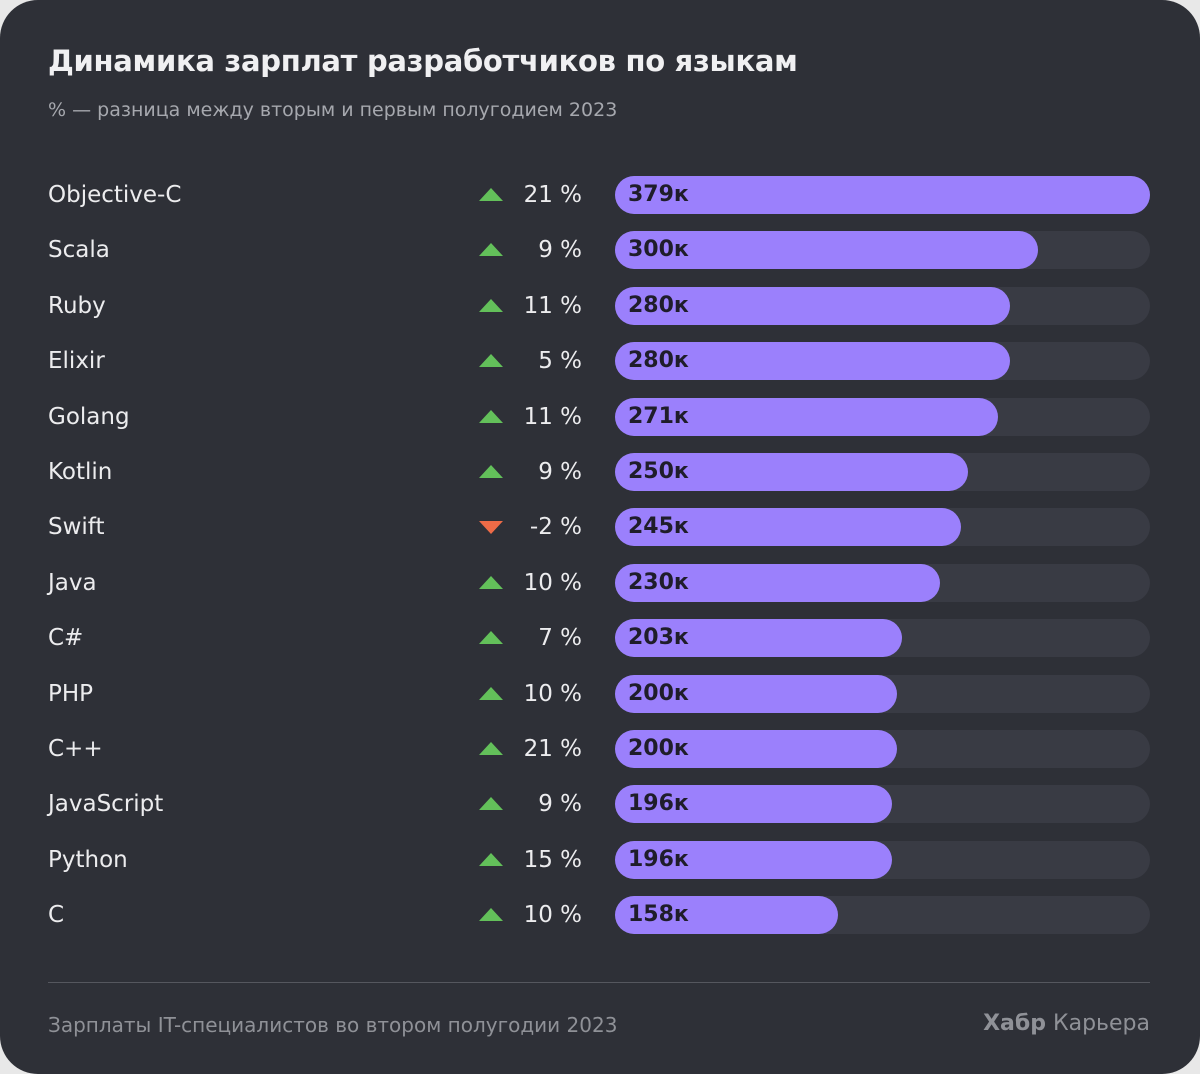 Image resolution: width=1200 pixels, height=1074 pixels. I want to click on bar-row: Elixir 5 % 280к, so click(600, 361).